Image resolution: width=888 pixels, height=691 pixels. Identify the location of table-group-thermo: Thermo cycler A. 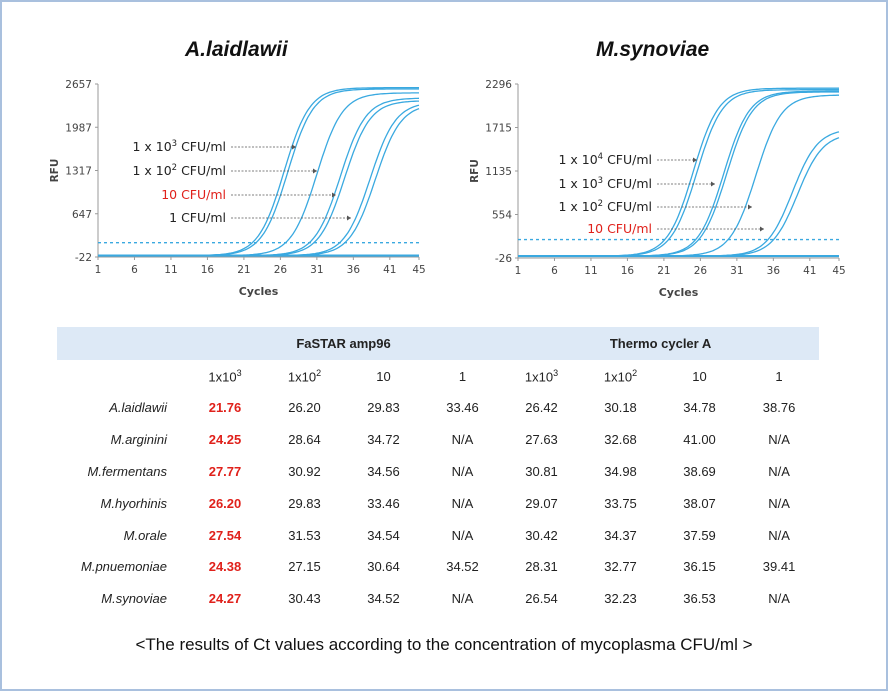
(661, 343).